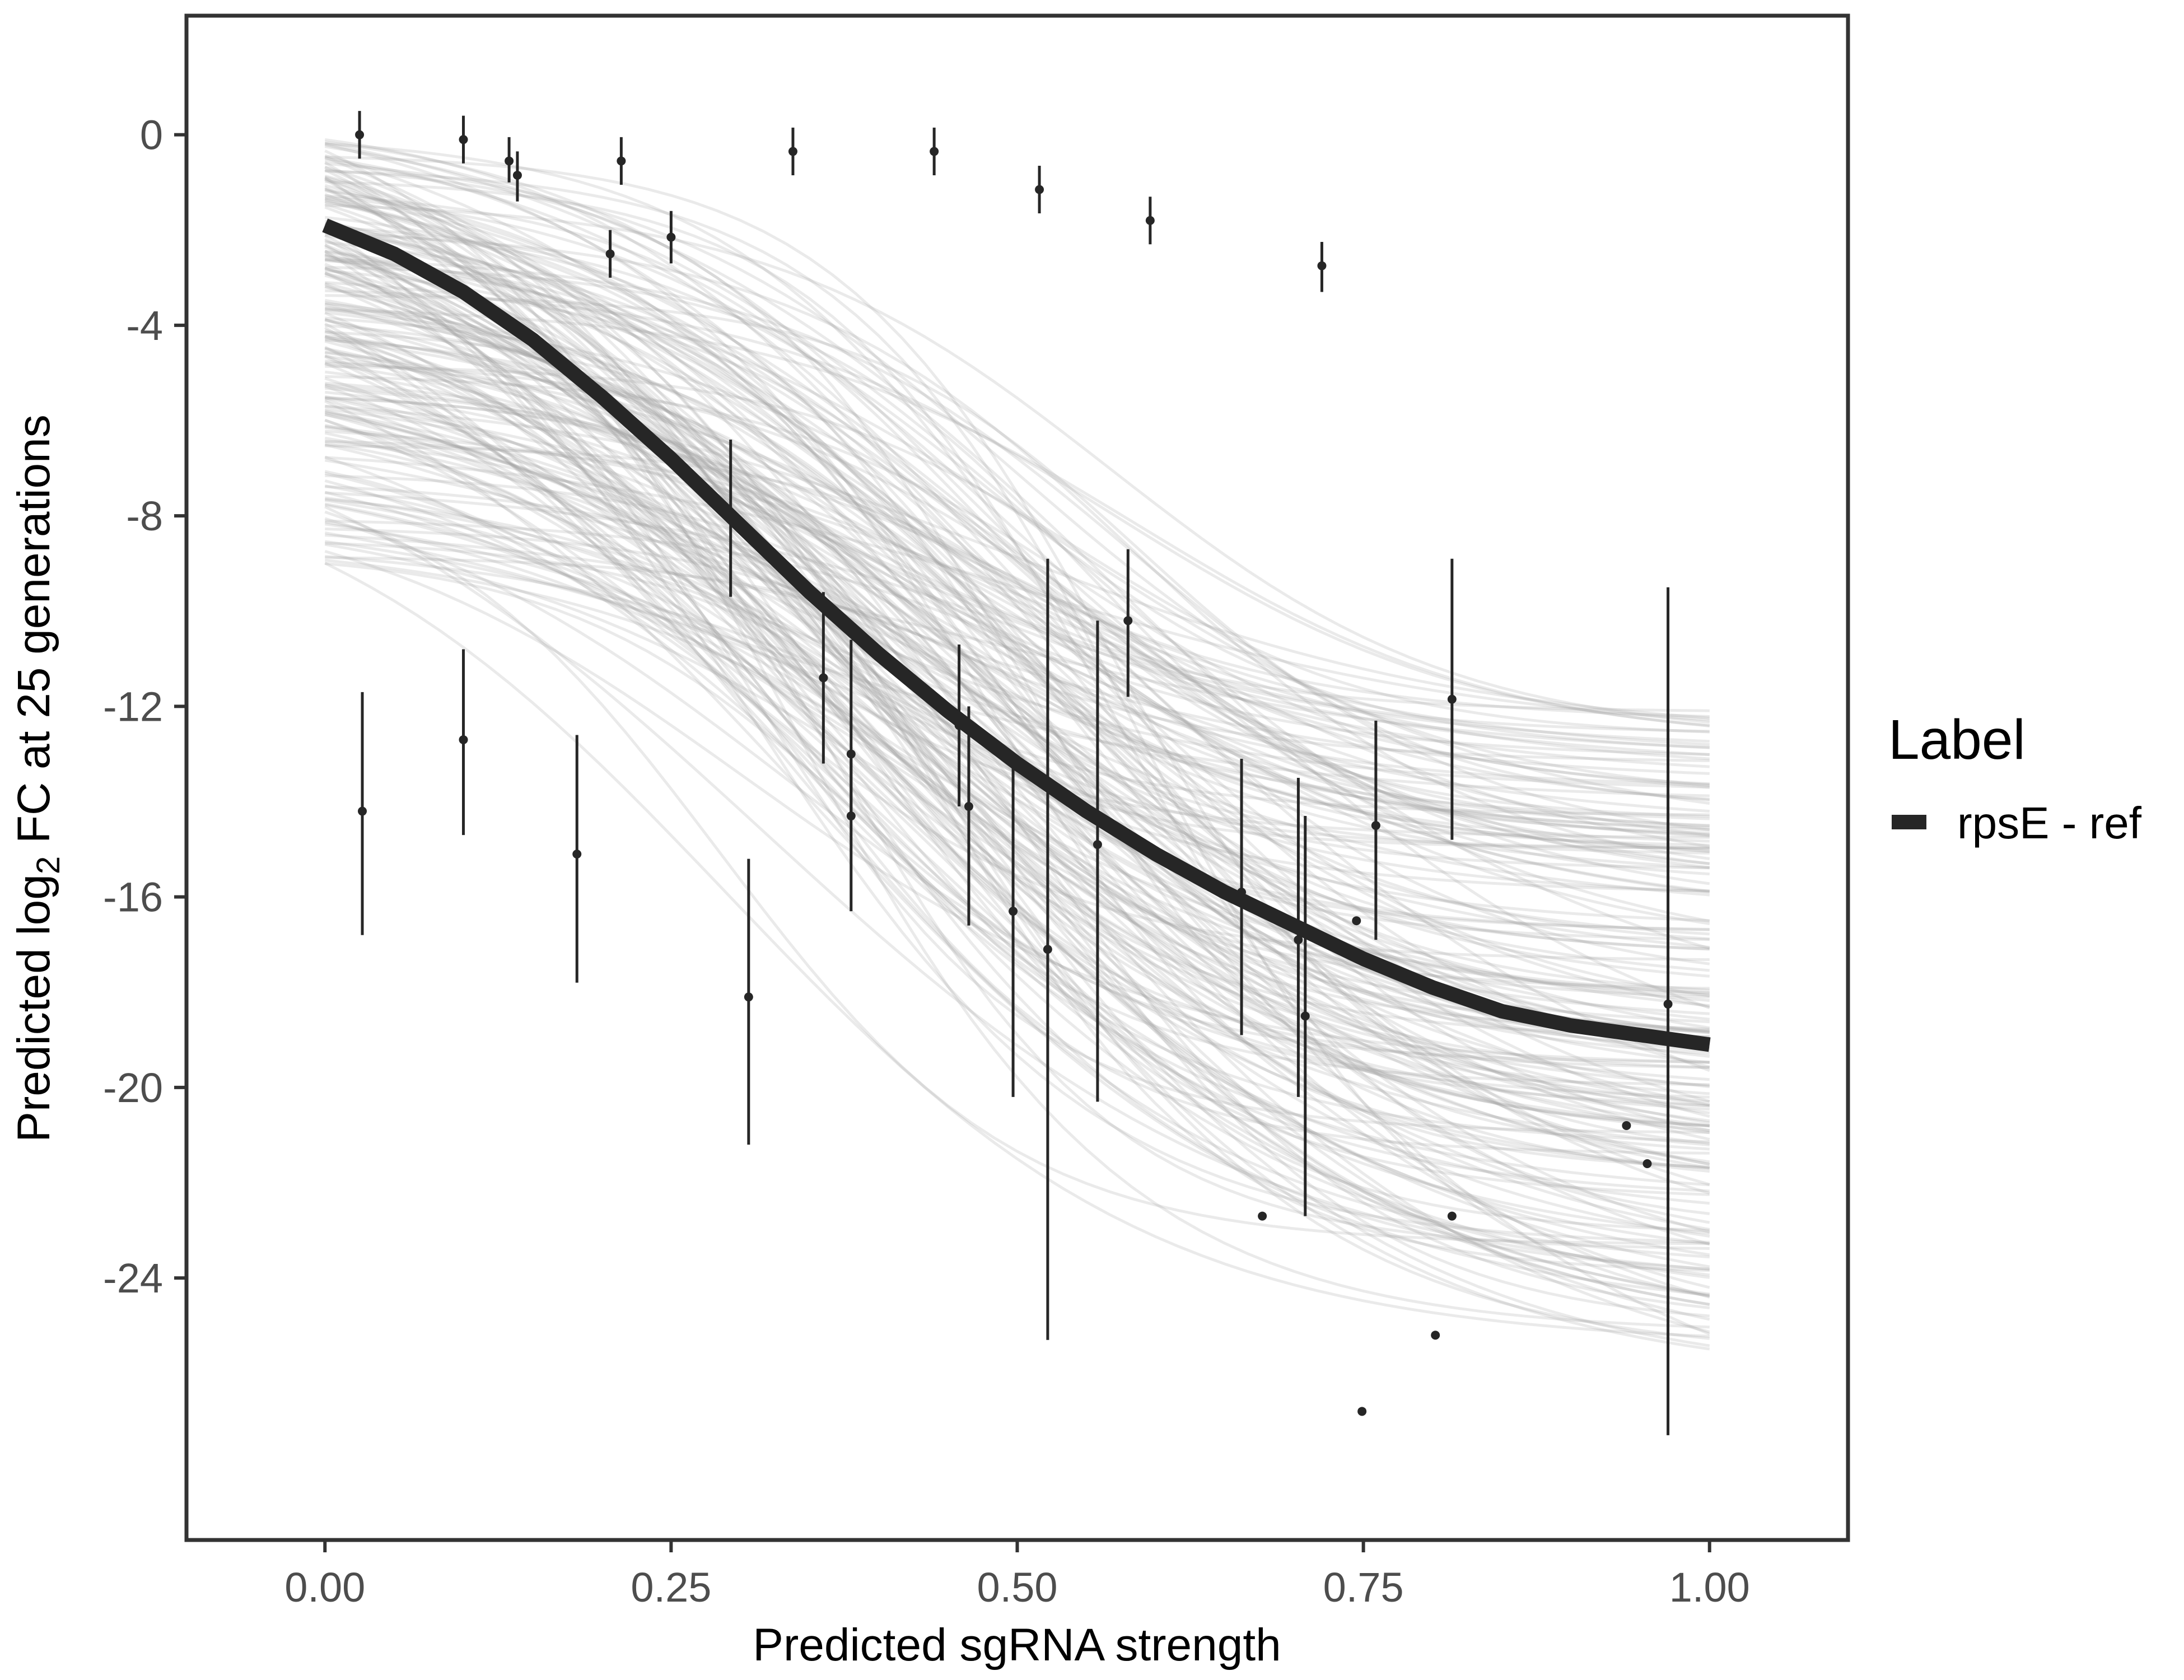  What do you see at coordinates (1017, 1645) in the screenshot?
I see `x-axis-title: Predicted sgRNA strength` at bounding box center [1017, 1645].